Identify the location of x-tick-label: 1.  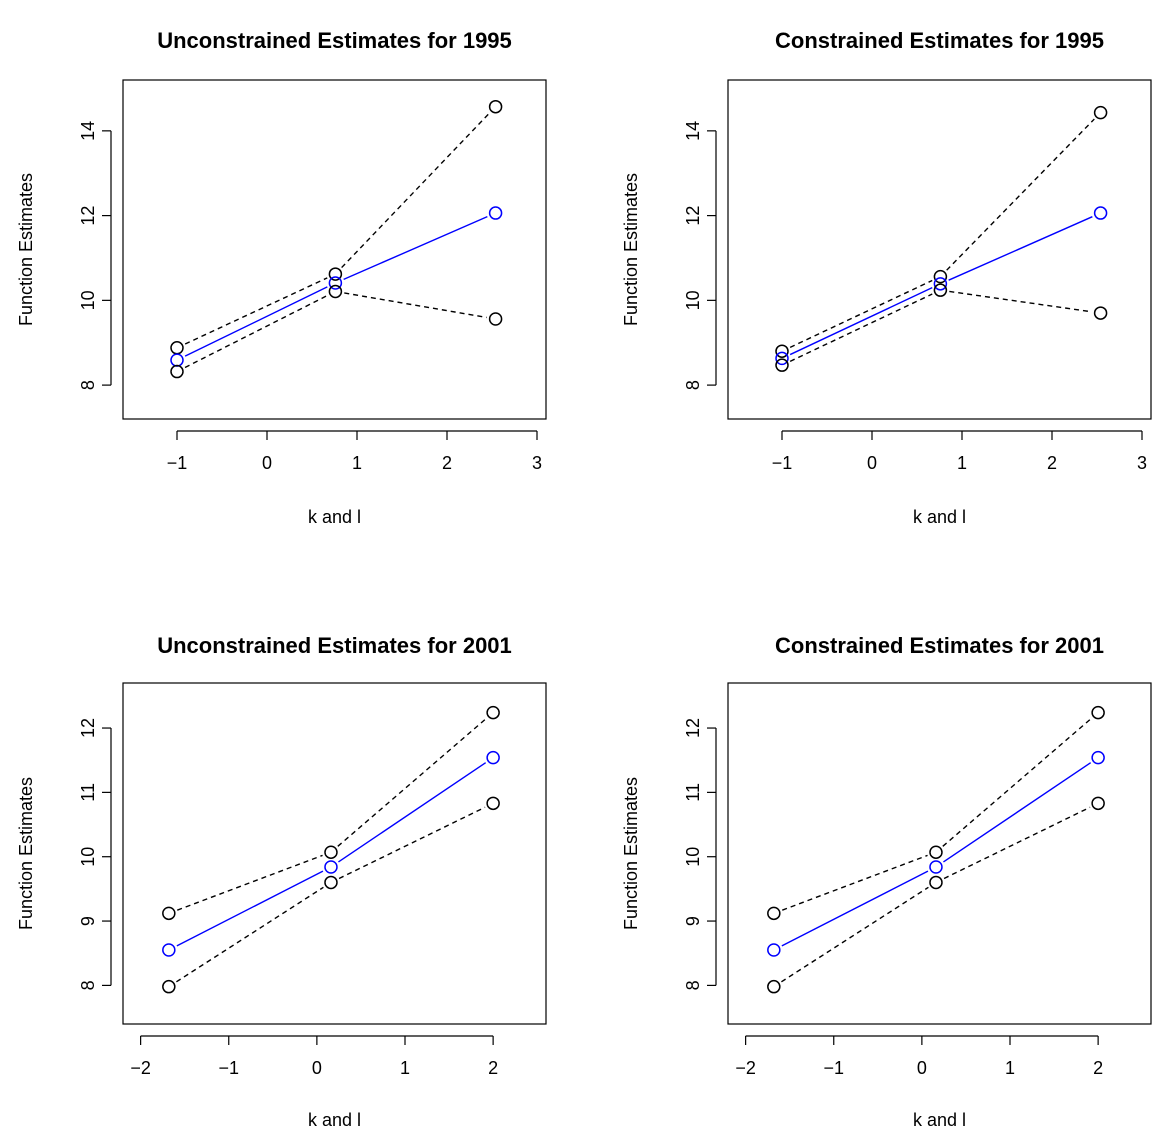
(405, 1068).